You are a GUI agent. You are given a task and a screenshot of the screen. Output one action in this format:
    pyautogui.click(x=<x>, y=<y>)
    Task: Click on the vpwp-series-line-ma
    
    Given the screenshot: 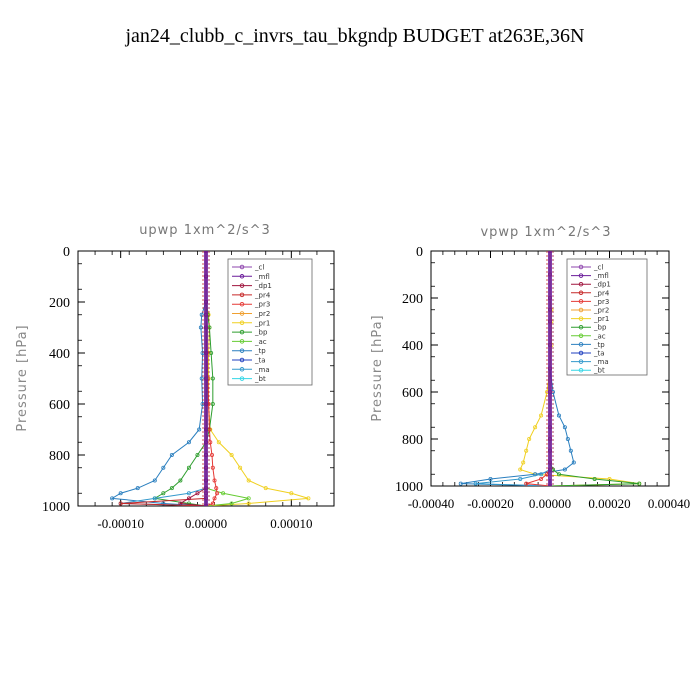 What is the action you would take?
    pyautogui.click(x=513, y=368)
    